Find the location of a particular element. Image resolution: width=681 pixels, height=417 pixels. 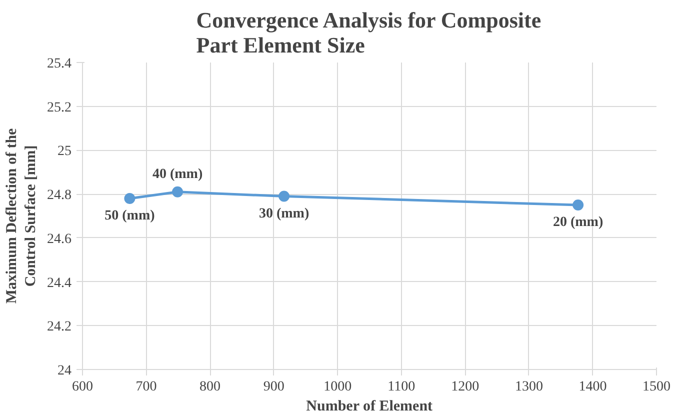

y-tick-label: 24.6 is located at coordinates (59, 239).